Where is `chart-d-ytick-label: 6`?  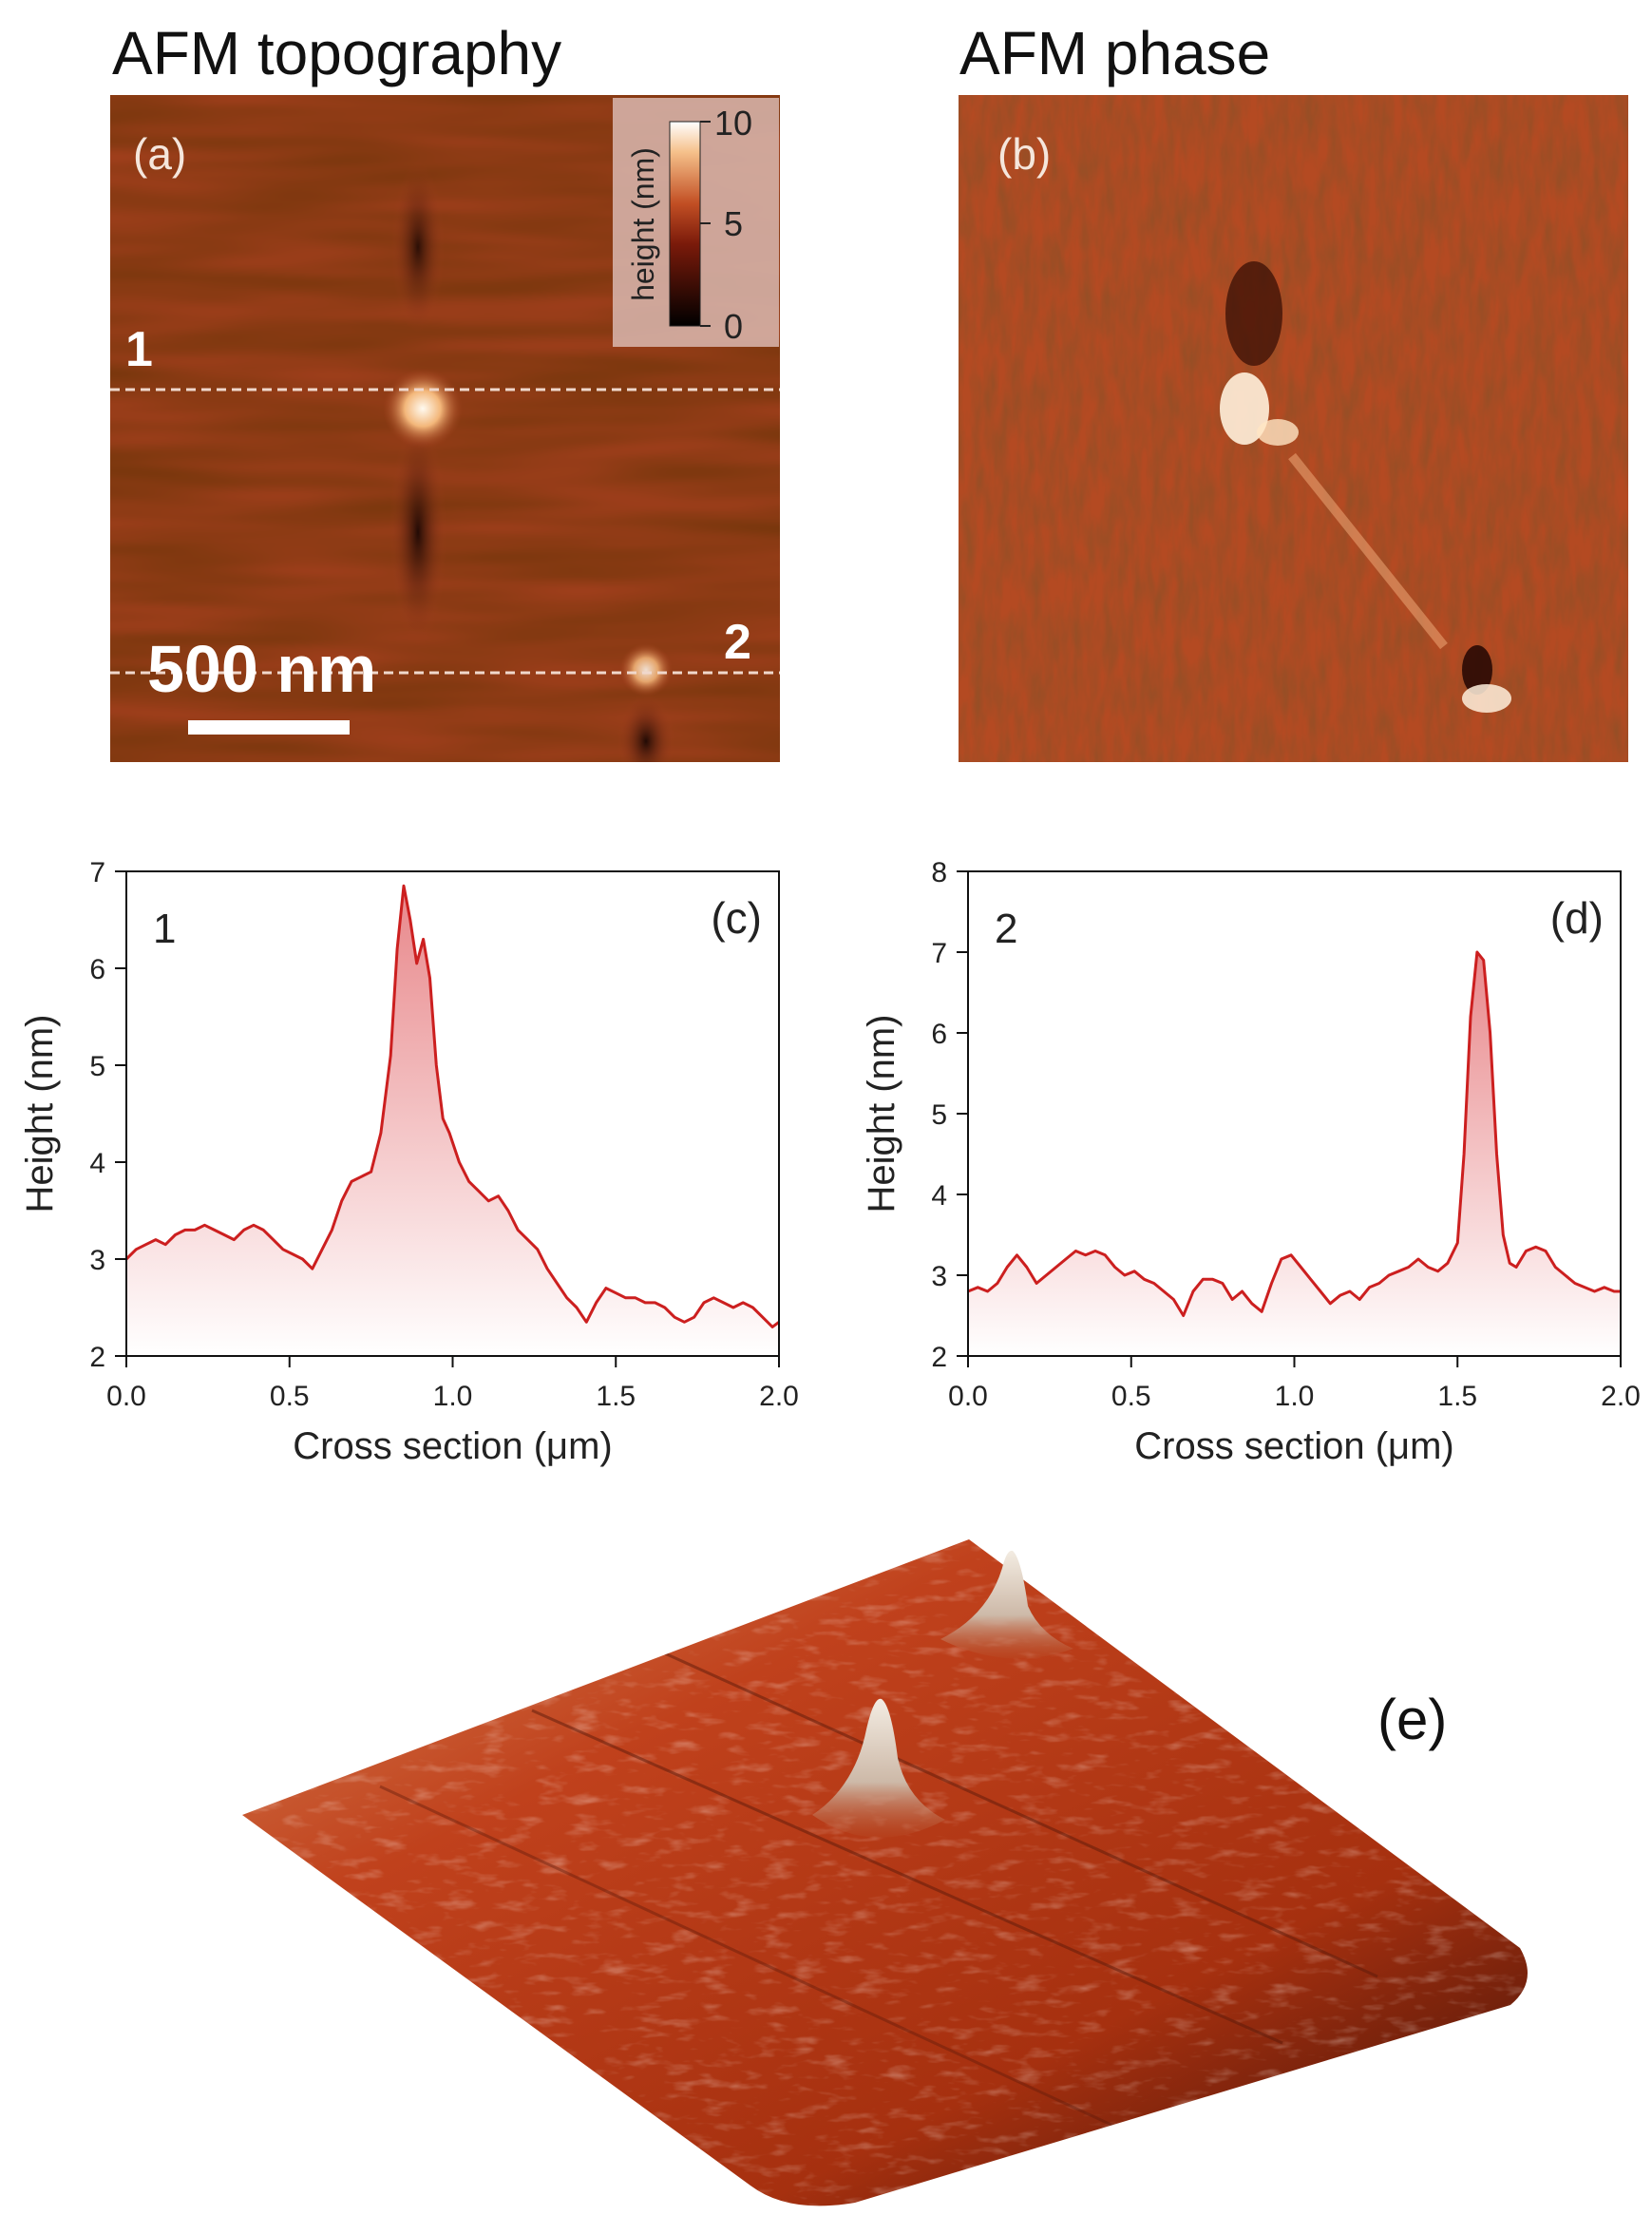 chart-d-ytick-label: 6 is located at coordinates (939, 1034).